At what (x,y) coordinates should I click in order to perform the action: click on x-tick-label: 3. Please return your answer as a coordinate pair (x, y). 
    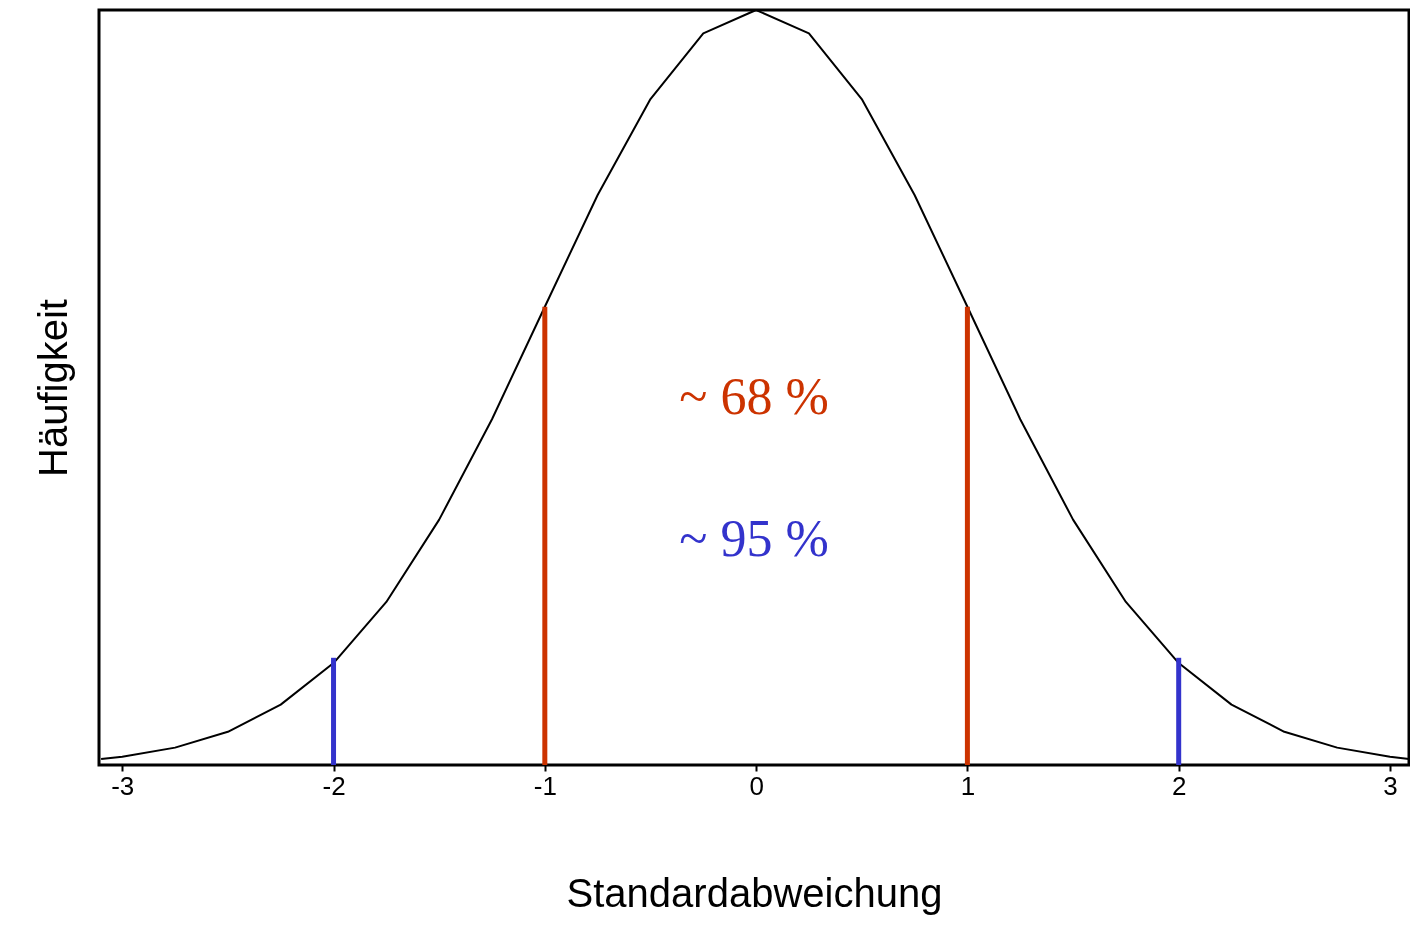
    Looking at the image, I should click on (1390, 785).